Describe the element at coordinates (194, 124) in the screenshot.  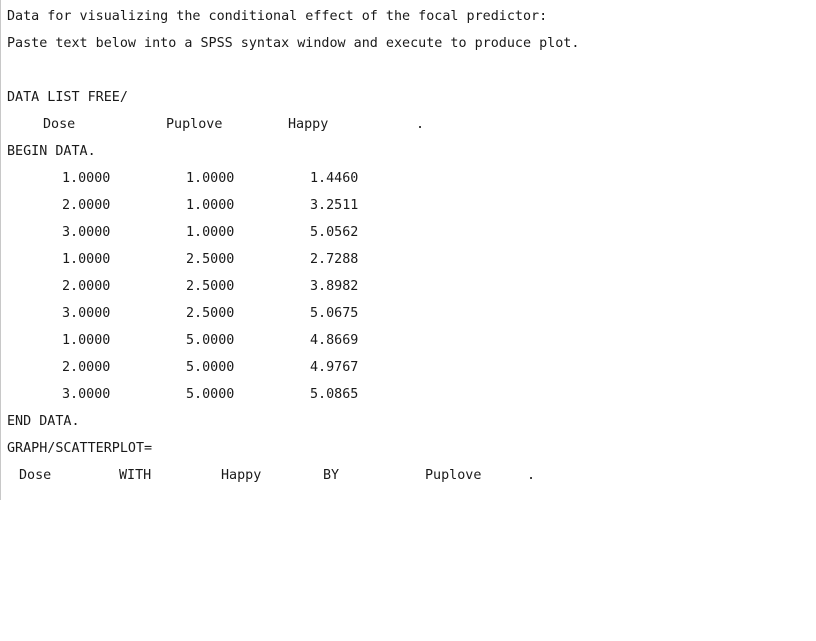
I see `variable-name: Puplove` at that location.